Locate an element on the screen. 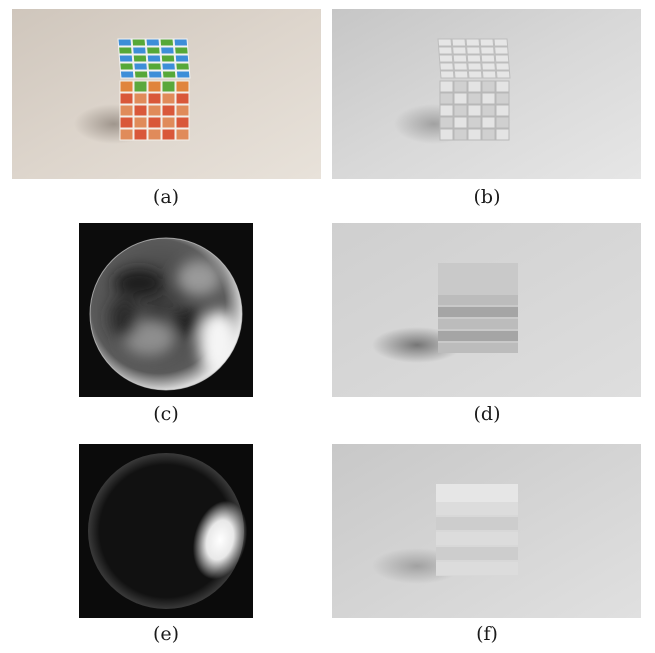 This screenshot has width=655, height=653. caption-e: (e) is located at coordinates (166, 634).